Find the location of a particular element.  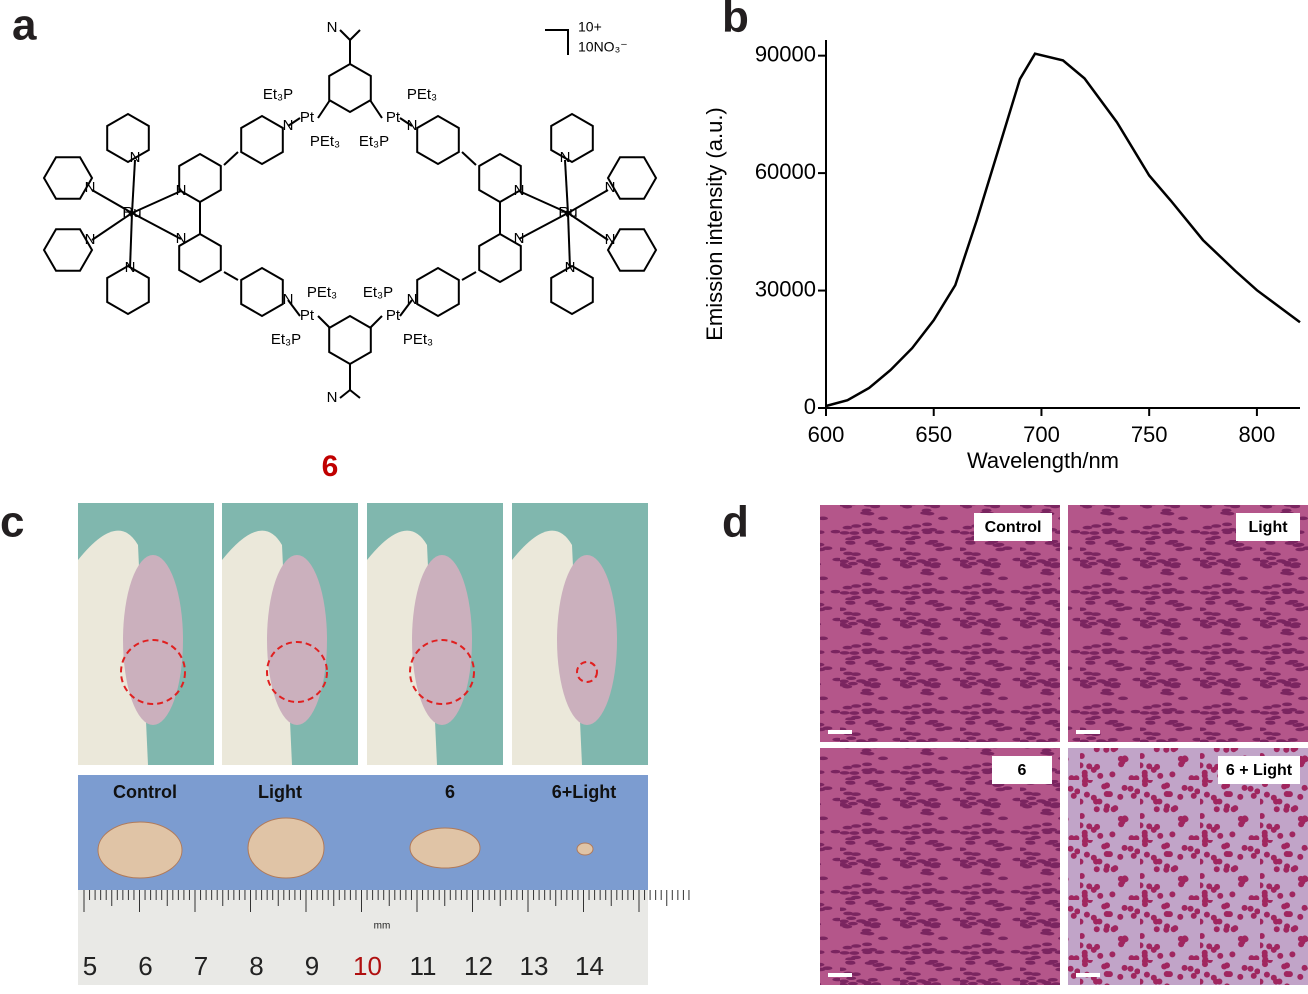

group-label: 6+Light is located at coordinates (584, 792).